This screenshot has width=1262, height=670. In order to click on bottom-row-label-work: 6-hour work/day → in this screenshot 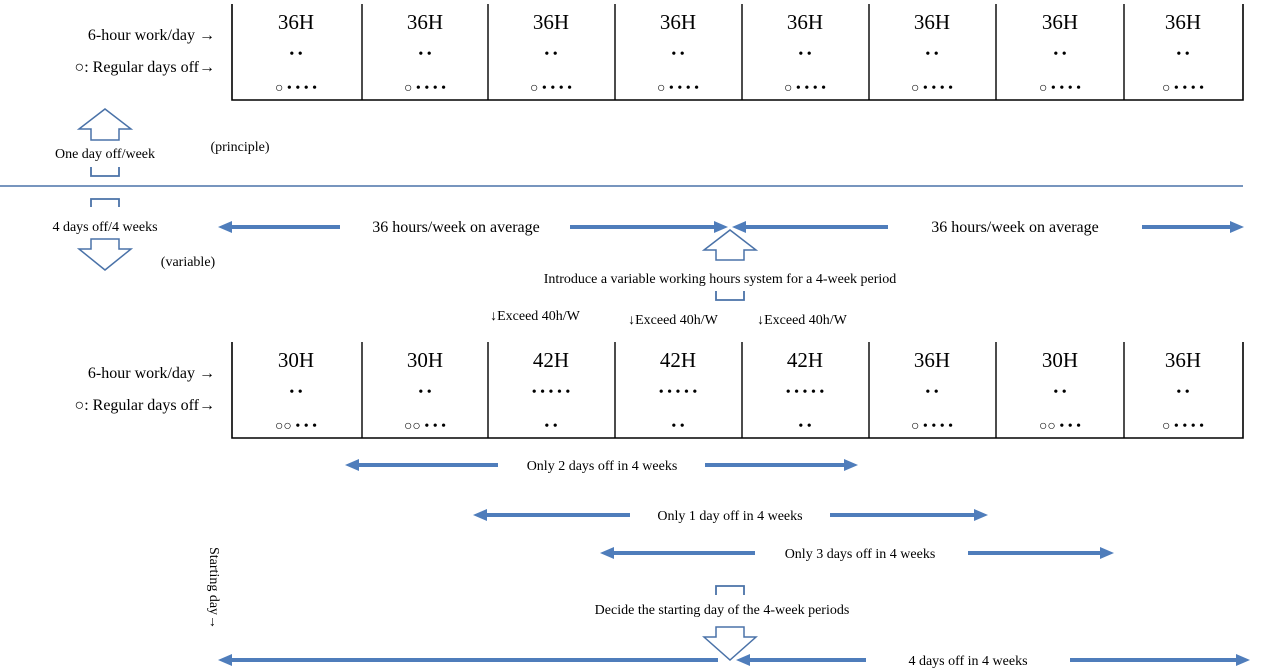, I will do `click(151, 373)`.